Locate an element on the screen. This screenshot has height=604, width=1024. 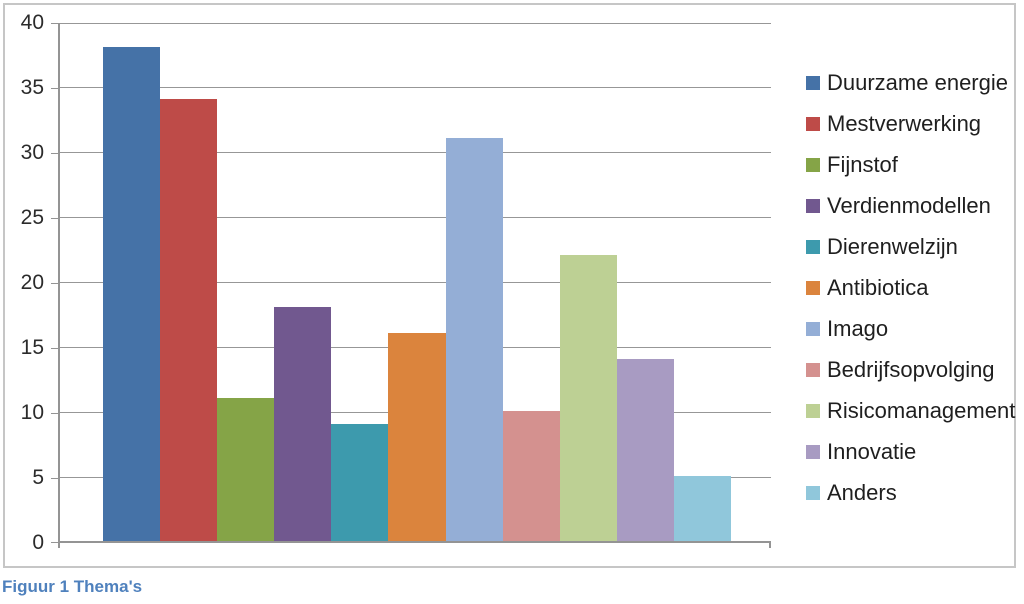
legend-label-risicomanagement: Risicomanagement is located at coordinates (921, 410).